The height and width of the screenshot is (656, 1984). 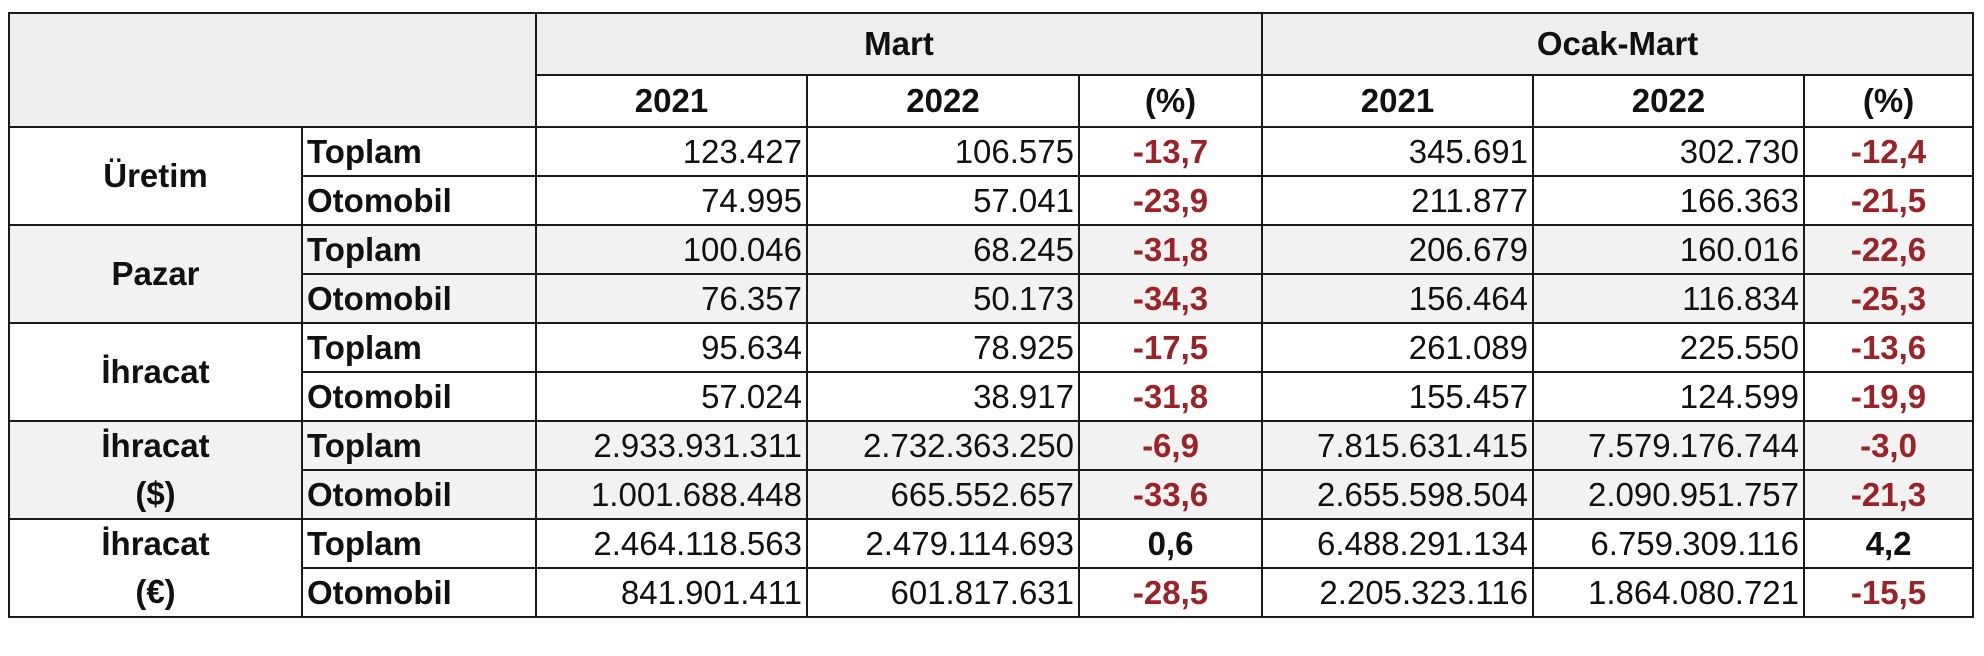 What do you see at coordinates (1889, 249) in the screenshot?
I see `cell-ocak-mart-pct: -22,6` at bounding box center [1889, 249].